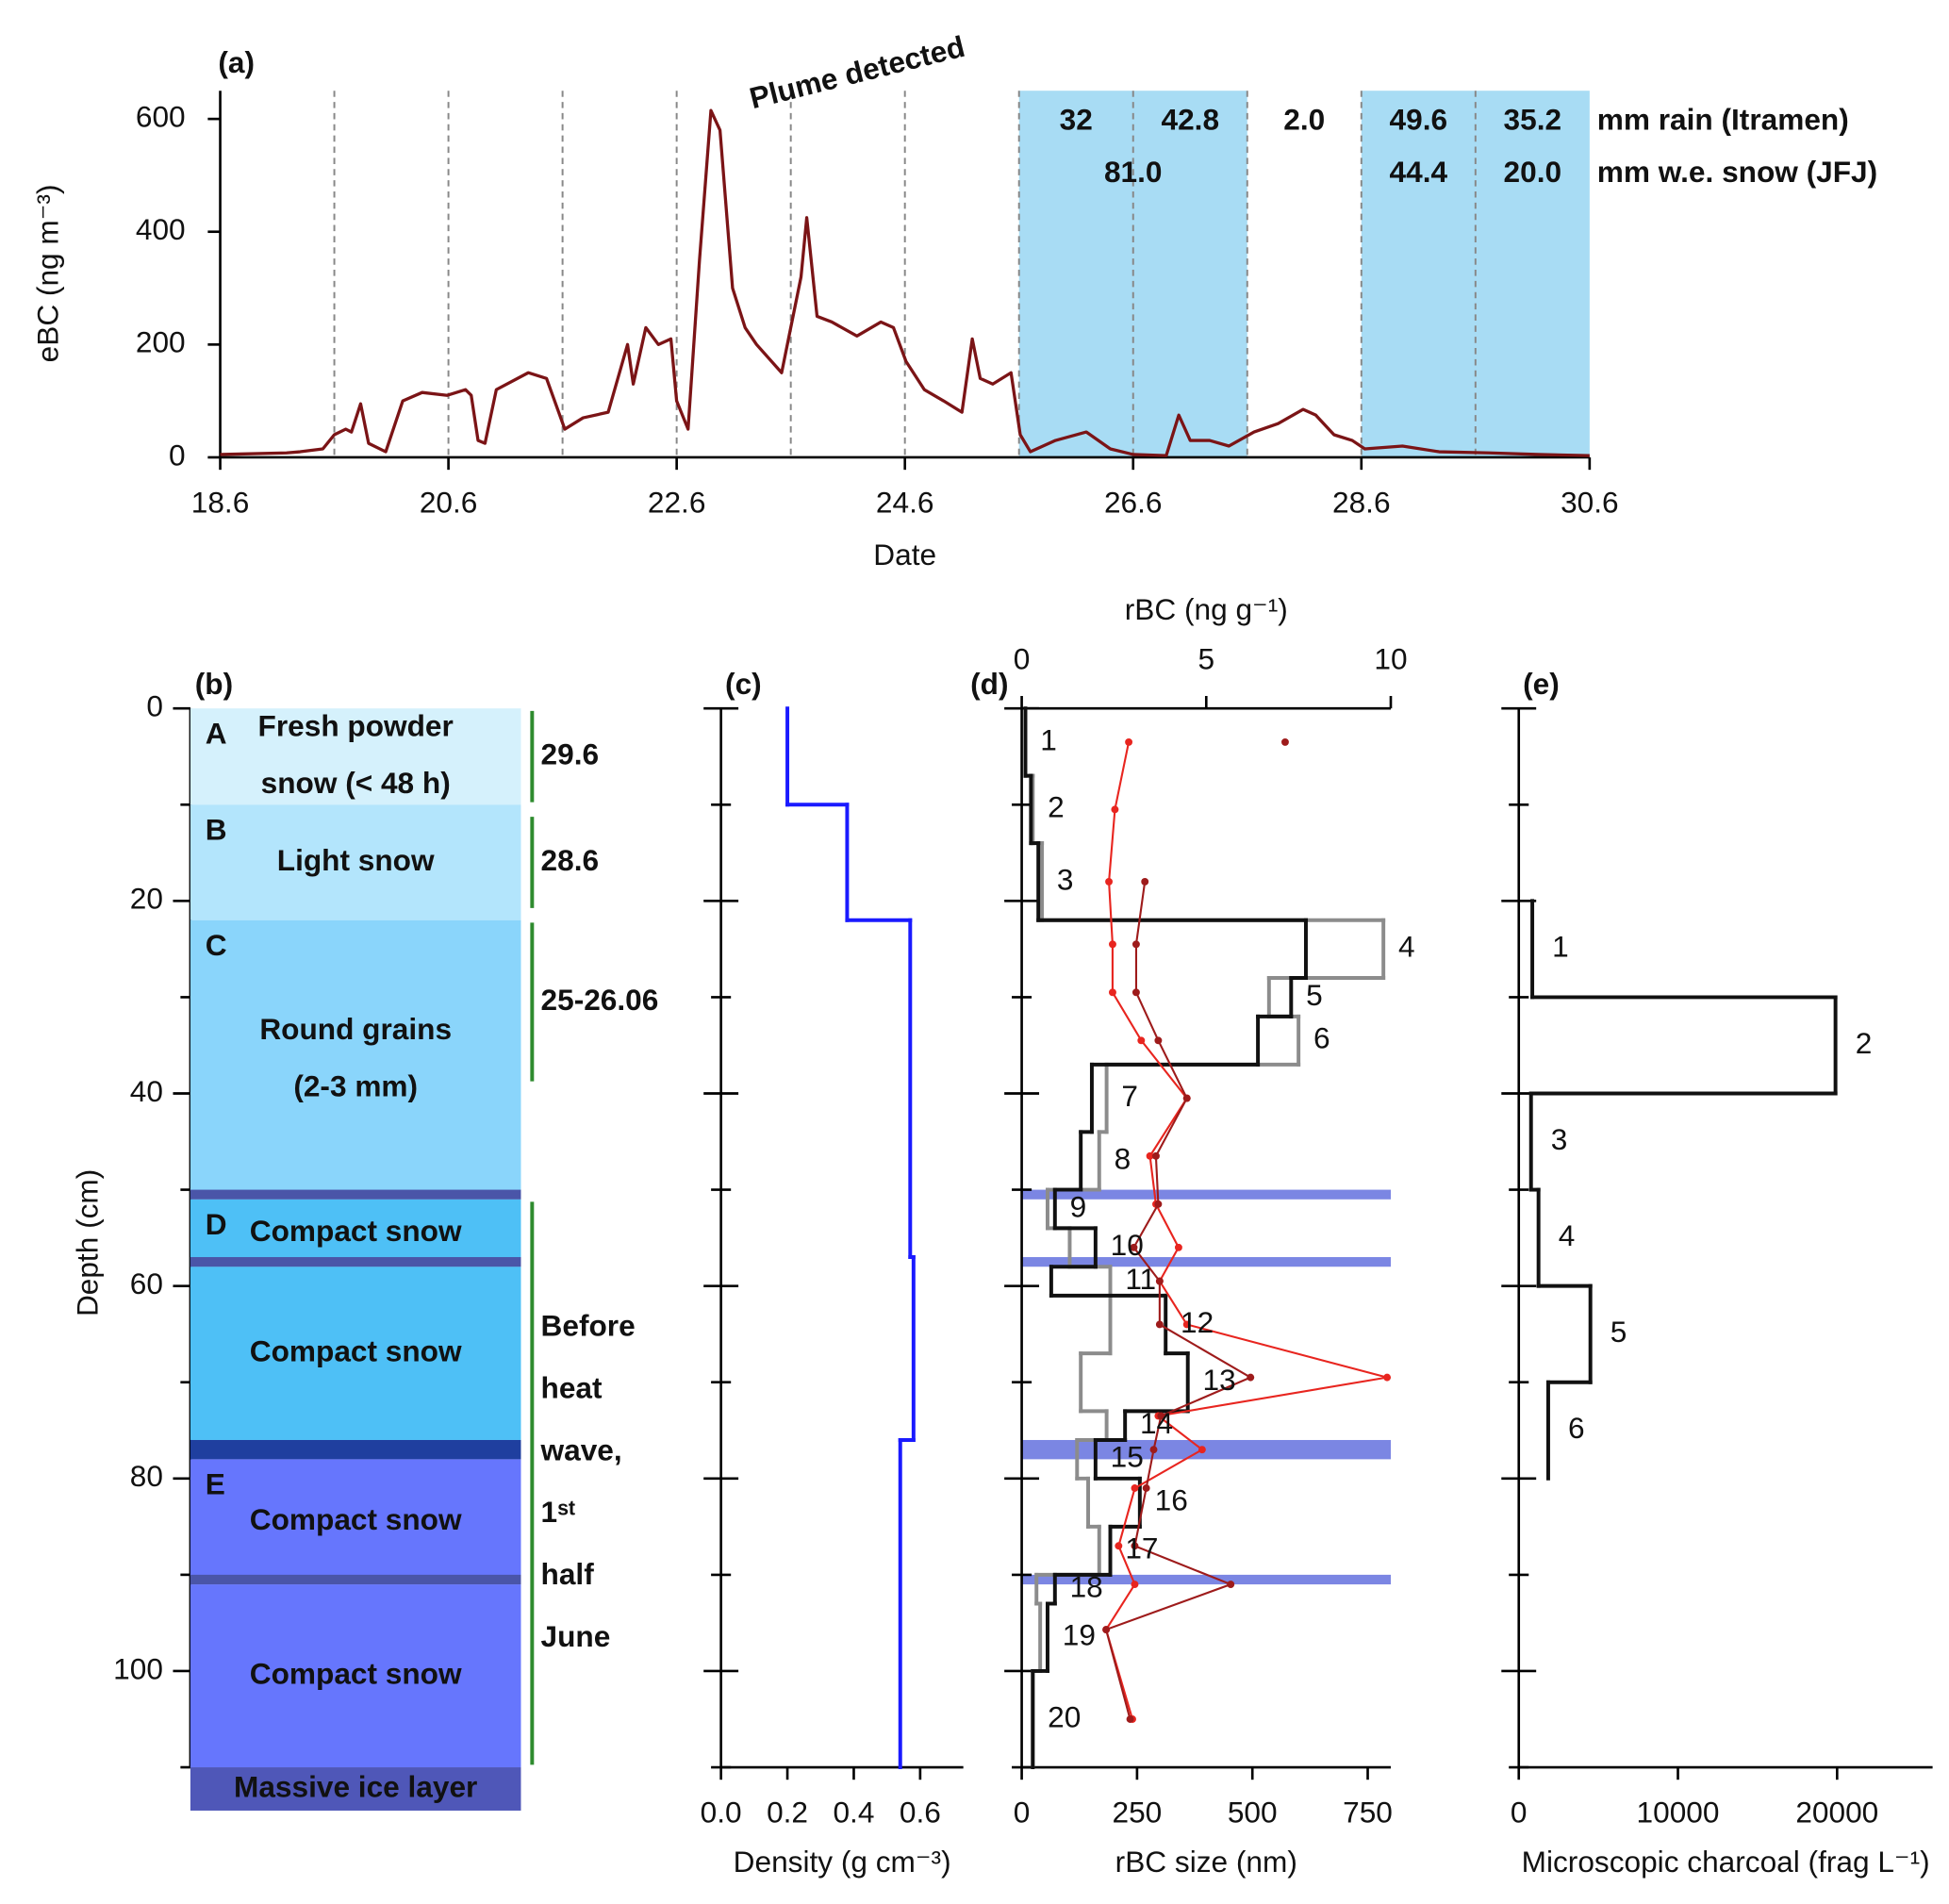 Image resolution: width=1949 pixels, height=1904 pixels. I want to click on x2-tick-label: 5, so click(1205, 658).